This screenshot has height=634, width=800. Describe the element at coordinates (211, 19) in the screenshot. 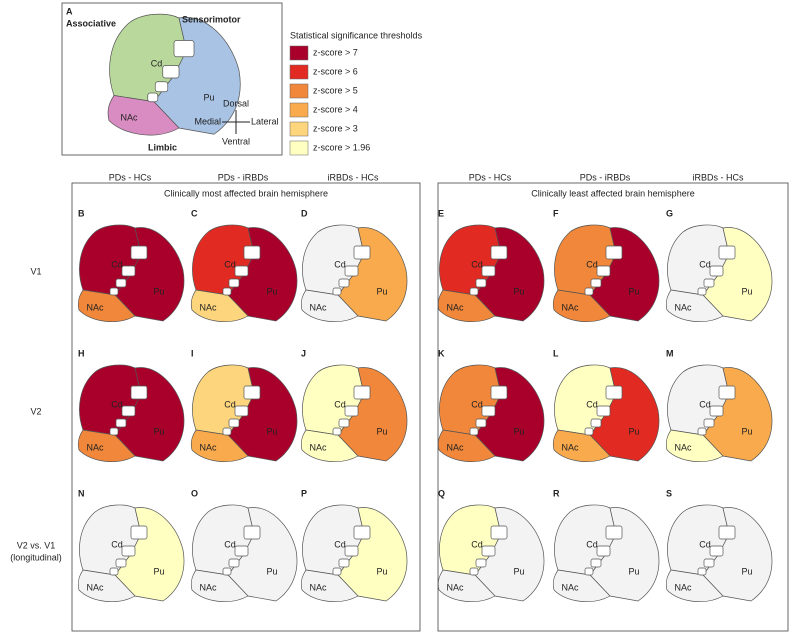

I see `region-label: Sensorimotor` at that location.